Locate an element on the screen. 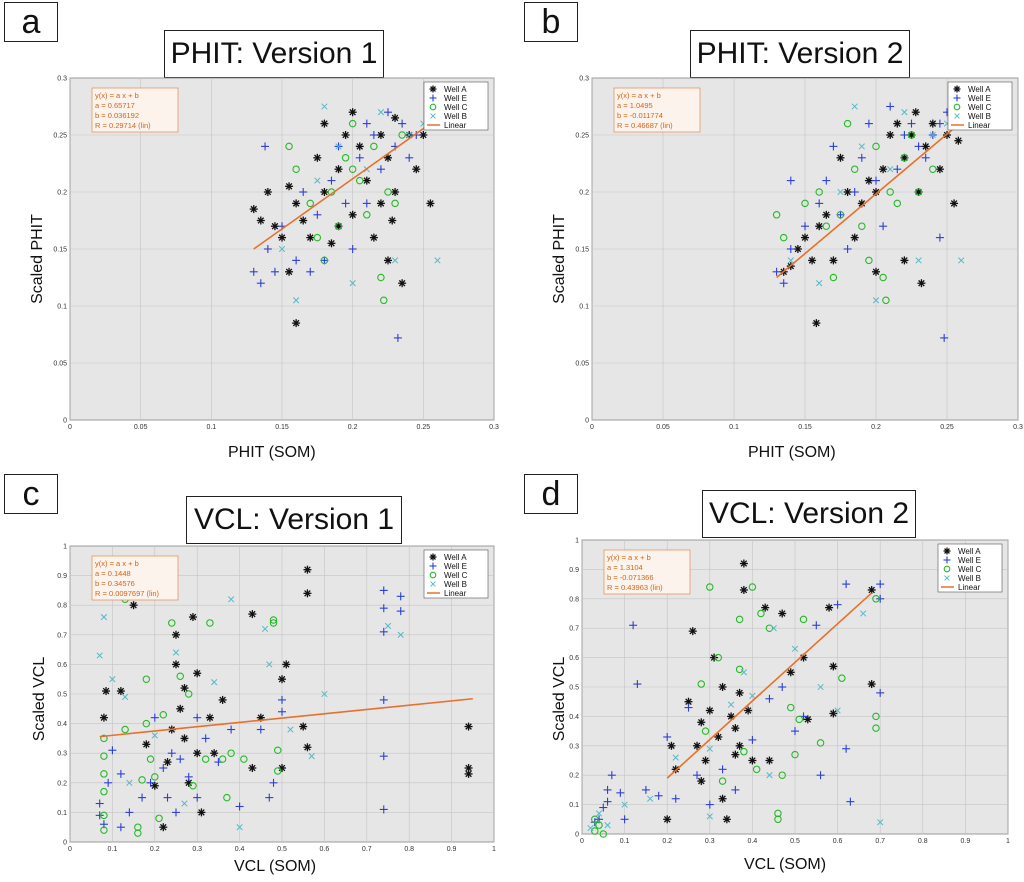 Image resolution: width=1024 pixels, height=882 pixels. x-tick-label: 0.6 is located at coordinates (838, 841).